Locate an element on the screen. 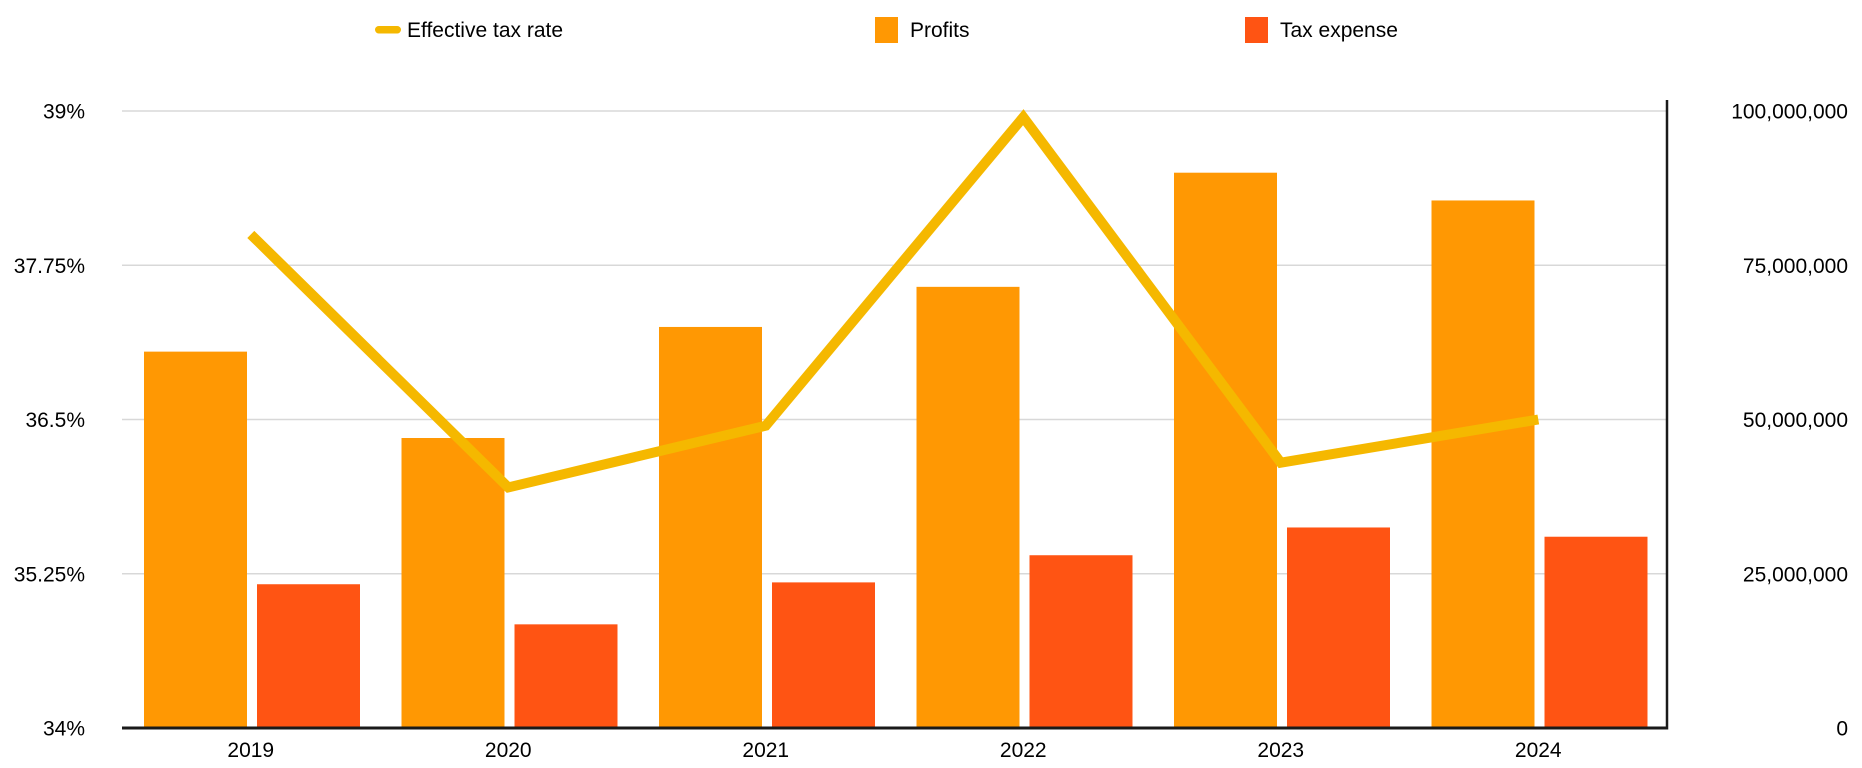 Image resolution: width=1862 pixels, height=768 pixels. legend-item-effective-tax-rate-label: Effective tax rate is located at coordinates (485, 30).